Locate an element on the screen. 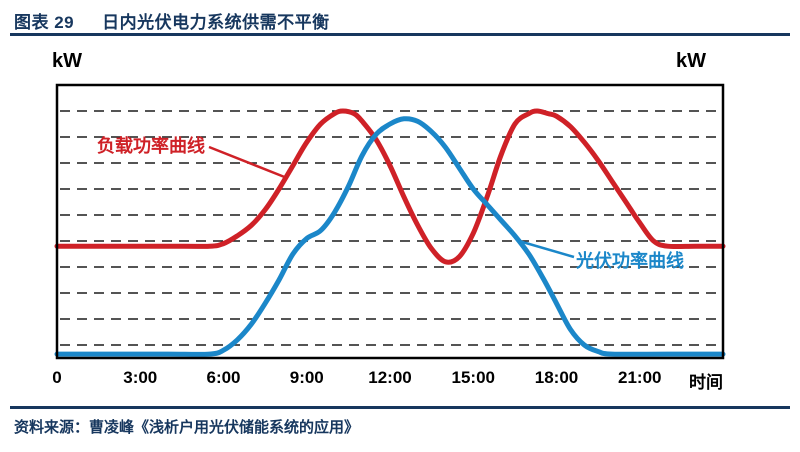 The height and width of the screenshot is (452, 800). x-tick-0: 0 is located at coordinates (57, 377).